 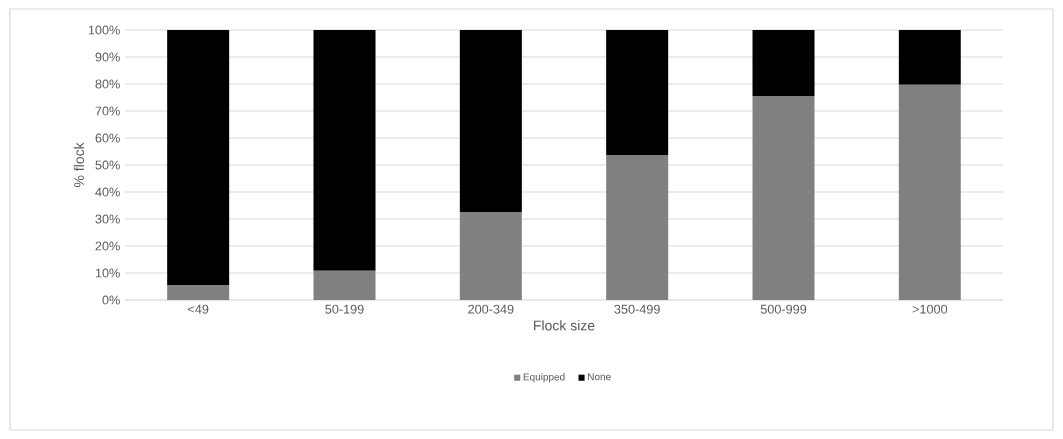 I want to click on x-tick-label: 350-499, so click(x=637, y=309).